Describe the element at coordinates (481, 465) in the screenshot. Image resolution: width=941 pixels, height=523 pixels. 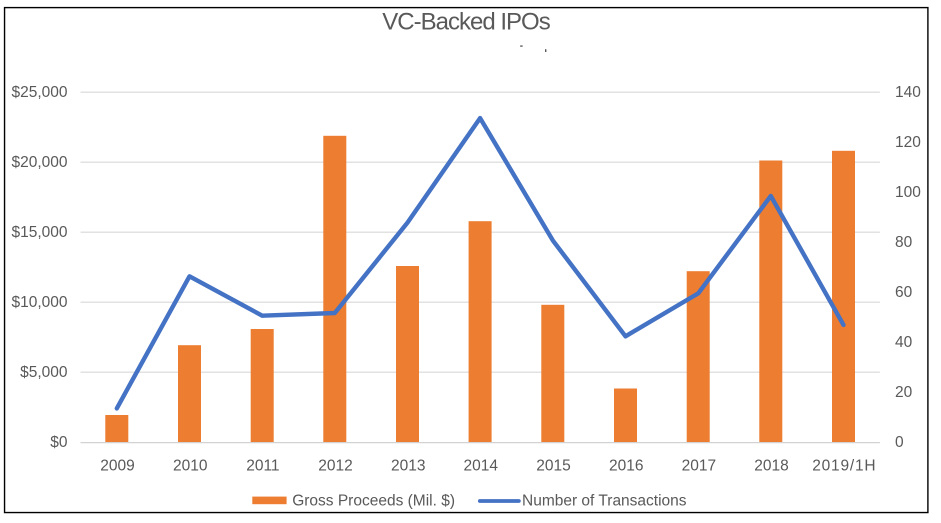
I see `svg-text: 2014` at that location.